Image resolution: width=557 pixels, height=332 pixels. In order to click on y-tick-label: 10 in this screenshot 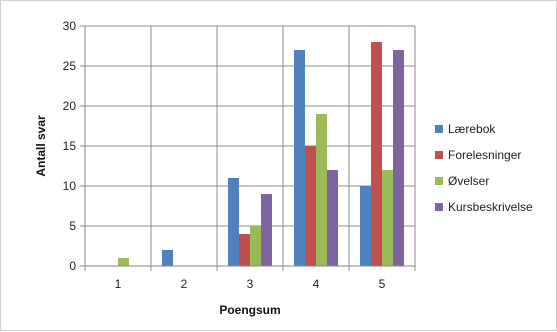, I will do `click(70, 186)`.